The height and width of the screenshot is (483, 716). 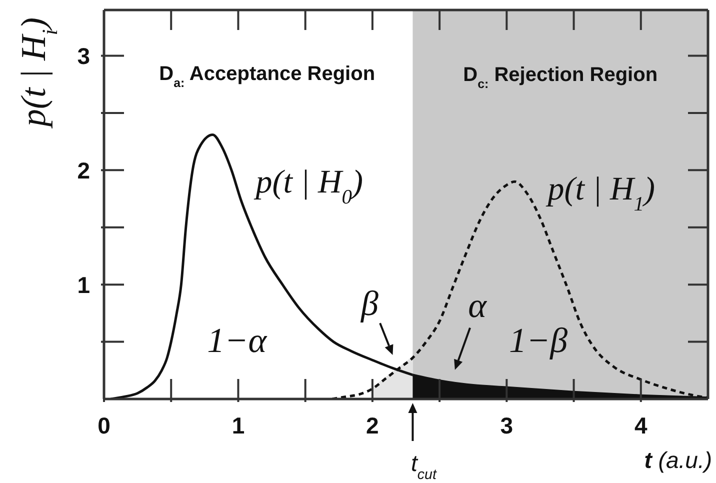 I want to click on annotation: 1−α, so click(x=237, y=340).